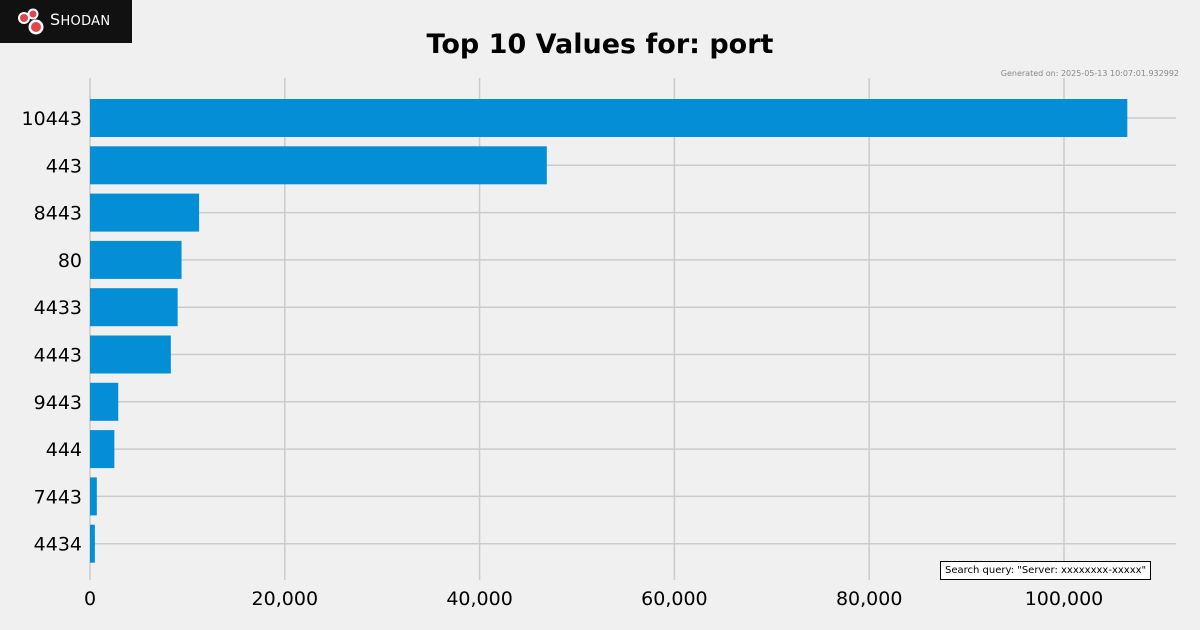  Describe the element at coordinates (58, 308) in the screenshot. I see `y-tick-label: 4433` at that location.